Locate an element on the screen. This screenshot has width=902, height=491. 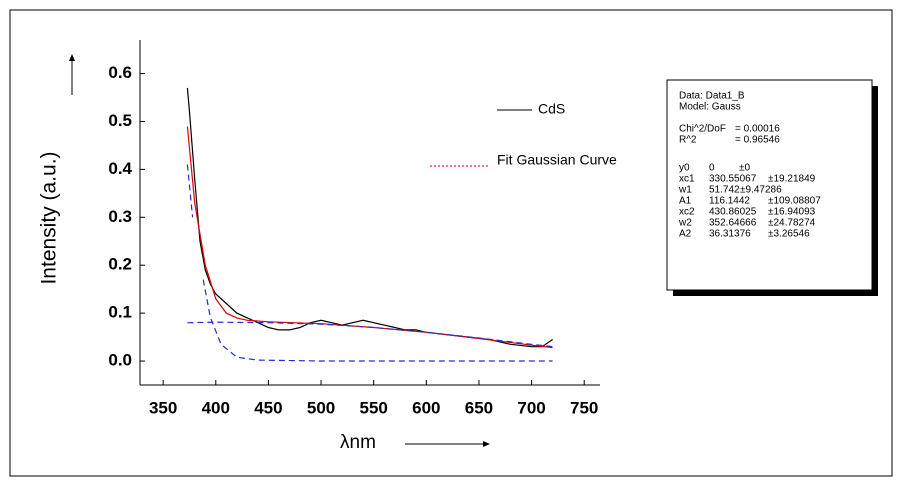
stats-text: xc2 is located at coordinates (687, 212).